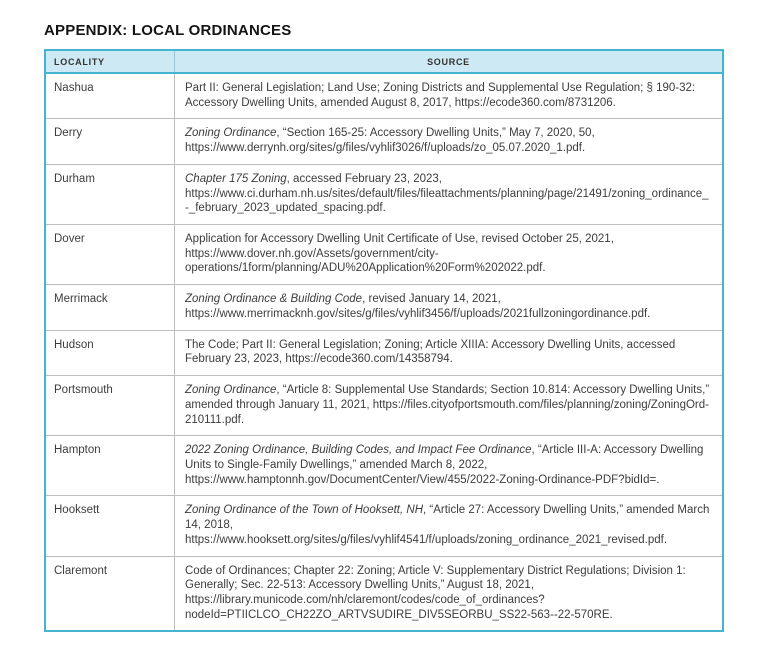 This screenshot has width=768, height=647. Describe the element at coordinates (109, 255) in the screenshot. I see `locality-cell: Dover` at that location.